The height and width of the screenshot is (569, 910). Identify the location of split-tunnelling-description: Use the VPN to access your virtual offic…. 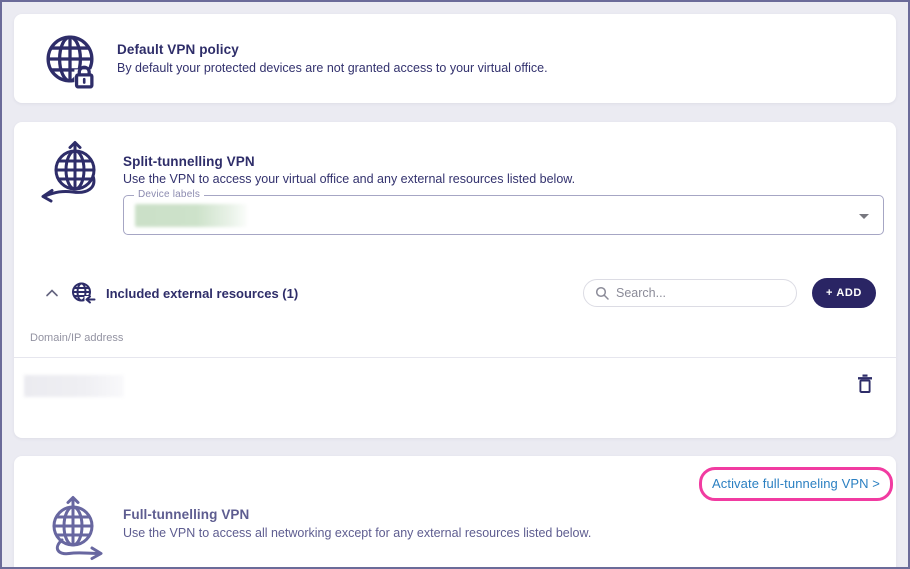
(349, 179).